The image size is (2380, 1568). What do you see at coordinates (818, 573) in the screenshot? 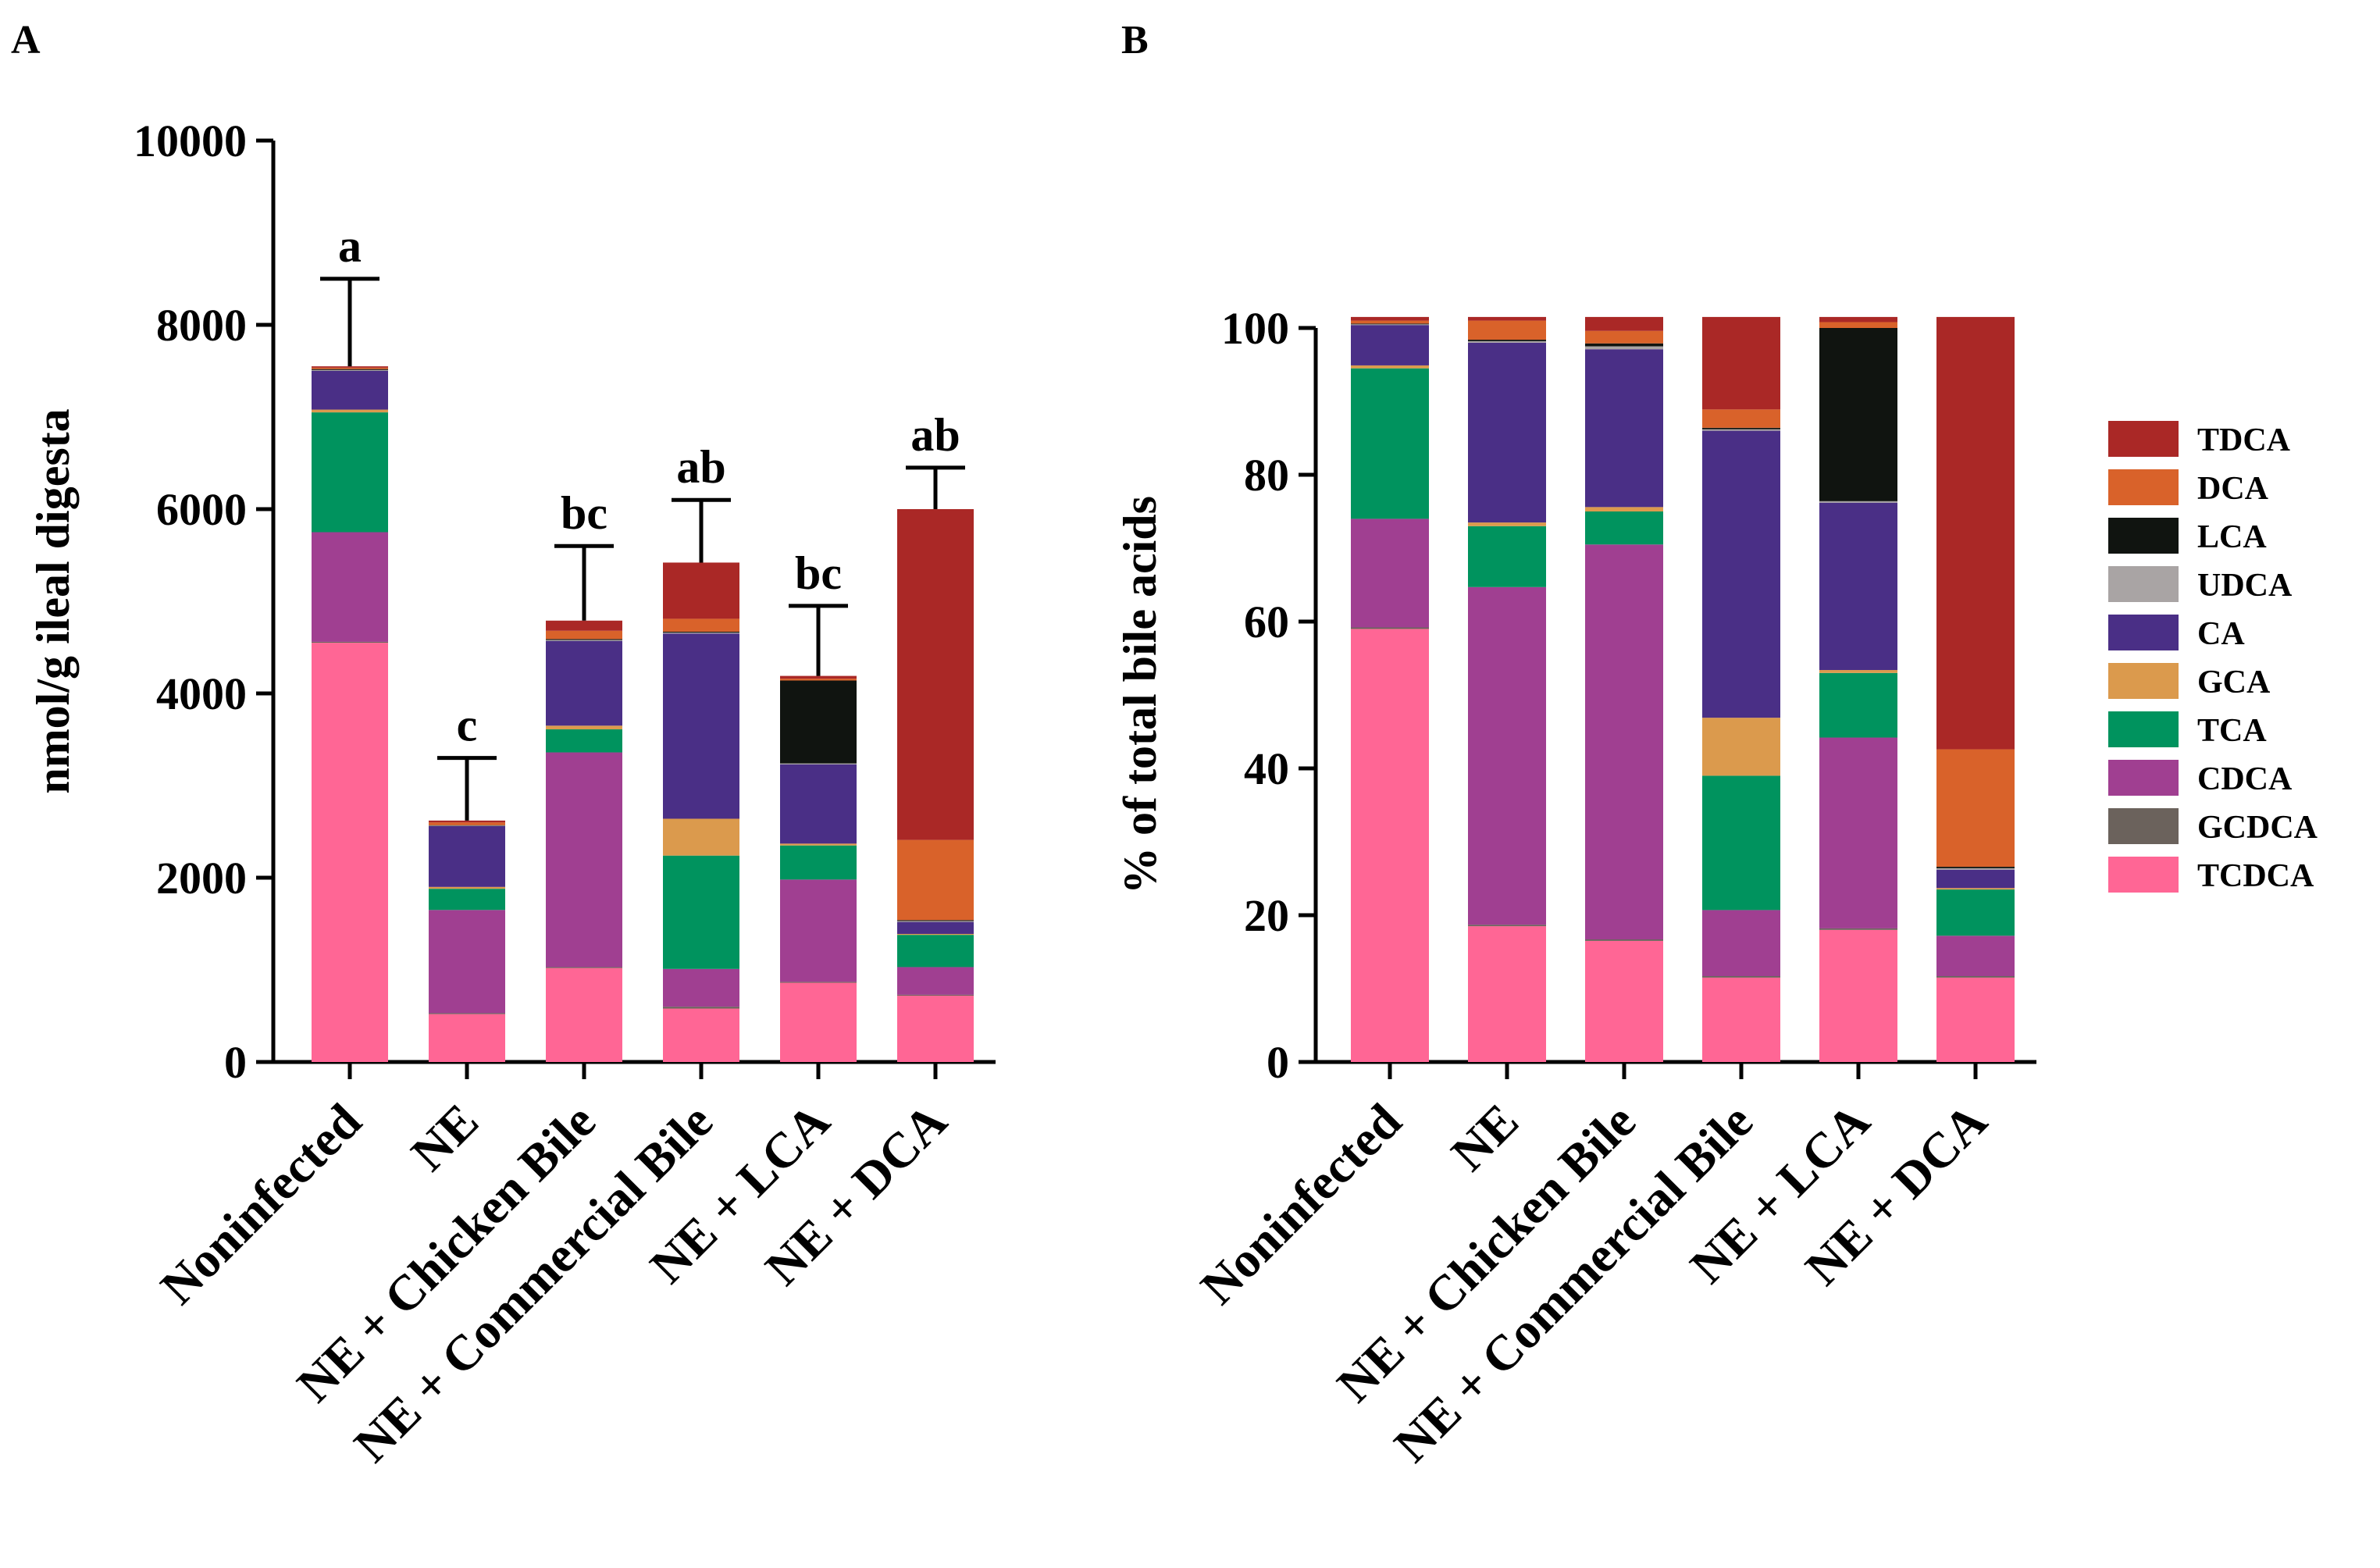
I see `significance-label-ne-lca: bc` at bounding box center [818, 573].